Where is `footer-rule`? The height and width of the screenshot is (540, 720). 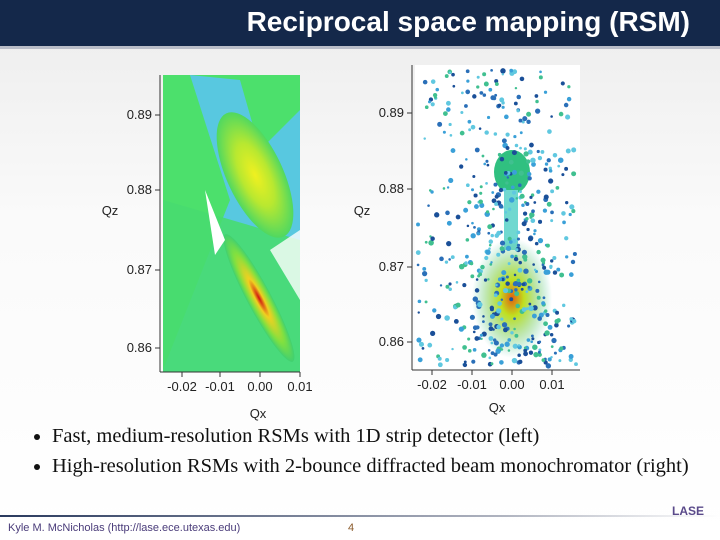 footer-rule is located at coordinates (360, 516).